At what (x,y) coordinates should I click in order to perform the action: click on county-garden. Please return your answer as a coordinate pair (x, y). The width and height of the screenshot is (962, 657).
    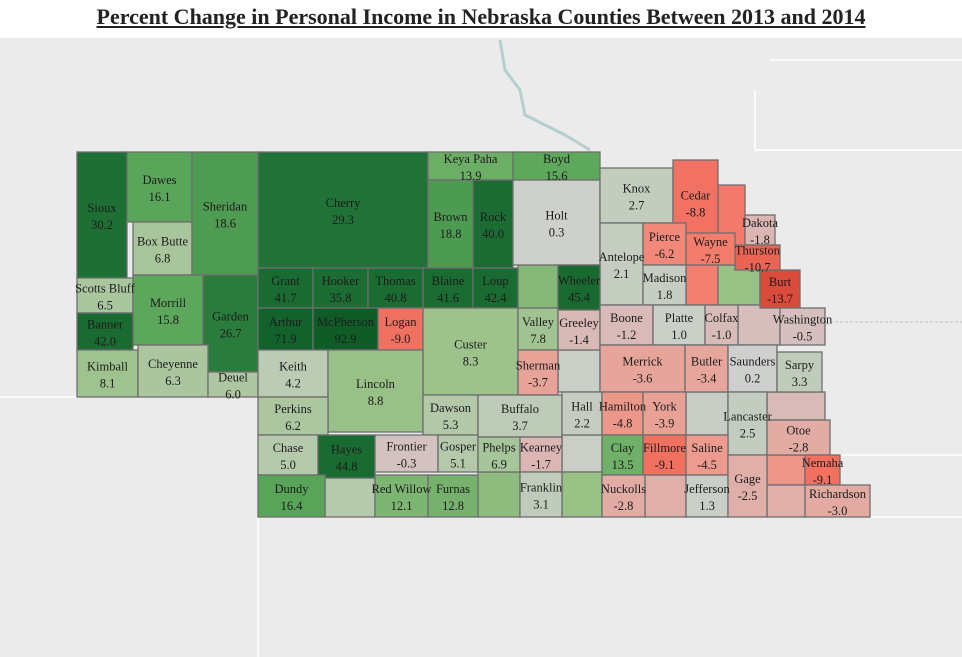
    Looking at the image, I should click on (230, 323).